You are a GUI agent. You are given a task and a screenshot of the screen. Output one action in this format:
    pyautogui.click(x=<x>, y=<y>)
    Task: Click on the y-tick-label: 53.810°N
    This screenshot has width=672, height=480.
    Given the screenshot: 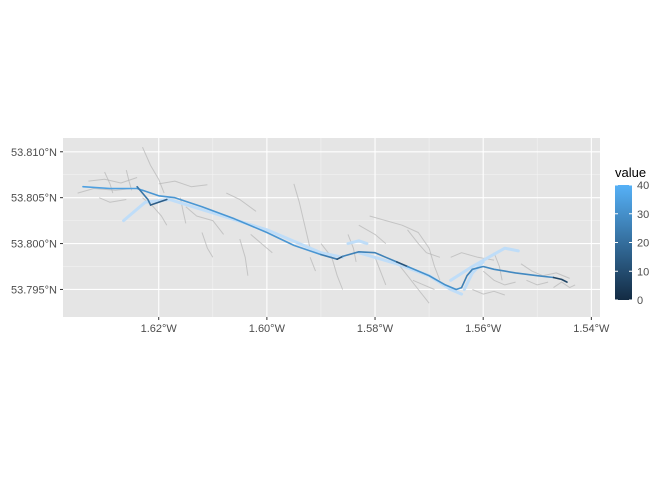 What is the action you would take?
    pyautogui.click(x=34, y=153)
    